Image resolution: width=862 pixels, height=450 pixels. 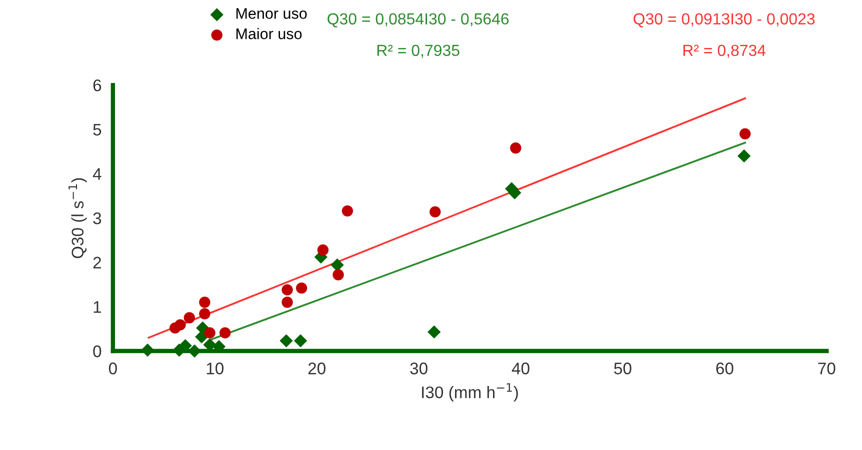 What do you see at coordinates (623, 368) in the screenshot?
I see `x-tick-label: 50` at bounding box center [623, 368].